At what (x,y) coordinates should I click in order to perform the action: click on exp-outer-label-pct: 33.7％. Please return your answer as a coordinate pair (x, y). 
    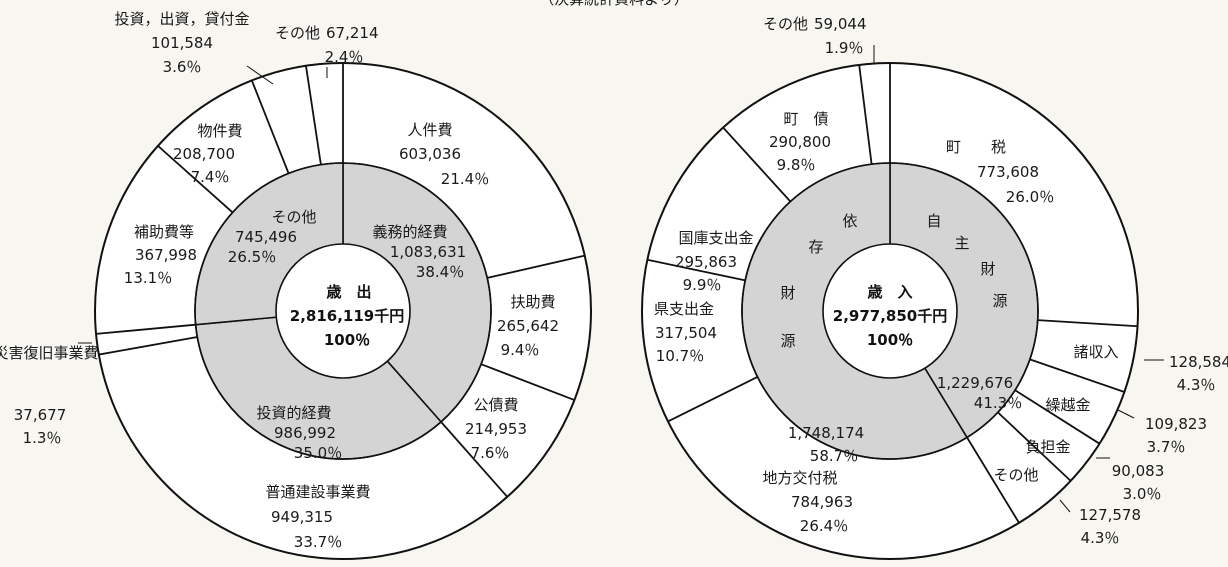
    Looking at the image, I should click on (318, 542).